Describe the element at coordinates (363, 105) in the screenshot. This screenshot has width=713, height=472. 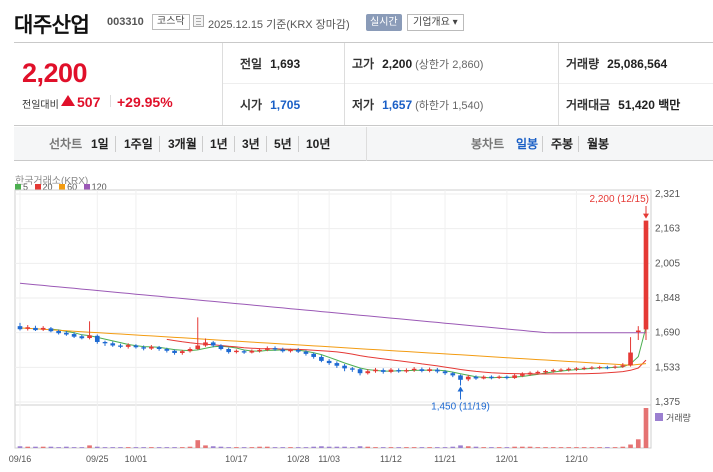
I see `low-label: 저가` at that location.